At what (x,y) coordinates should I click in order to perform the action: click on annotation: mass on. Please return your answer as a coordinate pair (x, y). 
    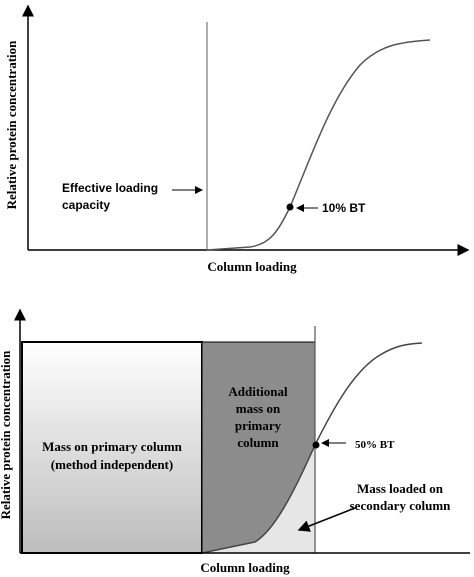
    Looking at the image, I should click on (258, 408).